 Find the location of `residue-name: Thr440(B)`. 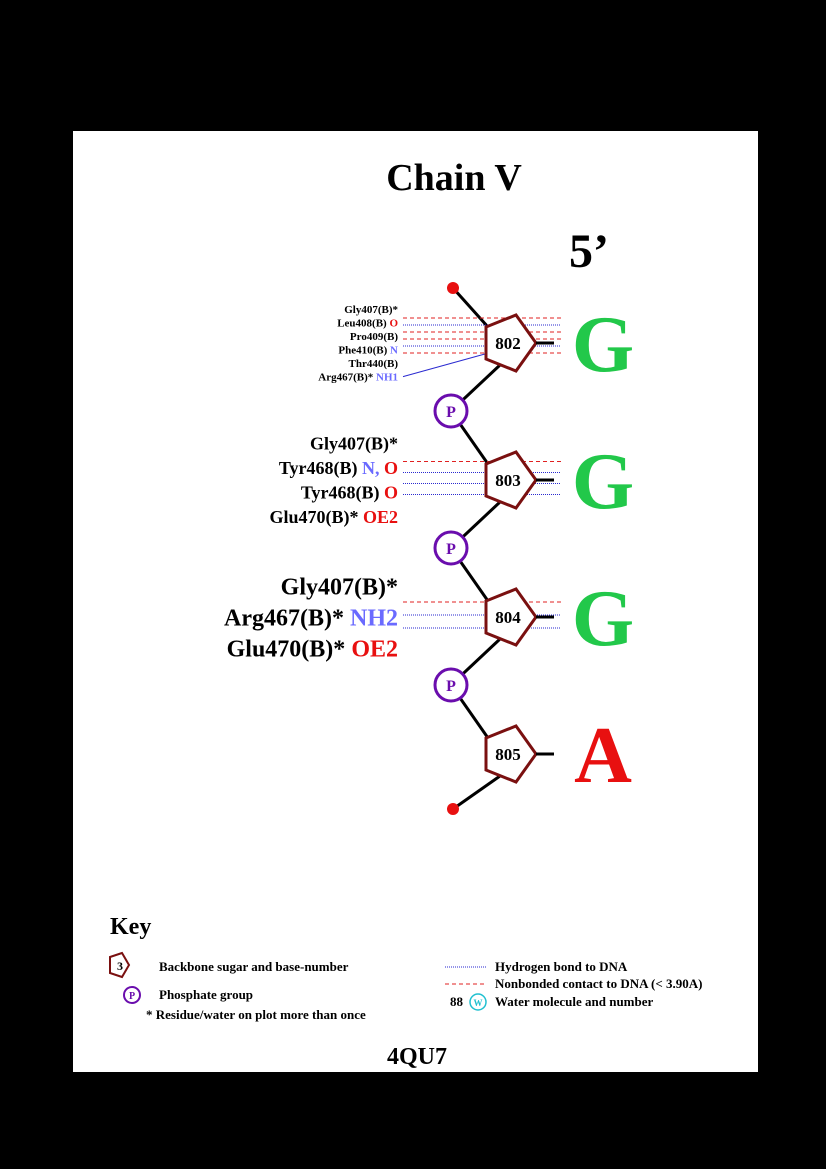

residue-name: Thr440(B) is located at coordinates (374, 364).